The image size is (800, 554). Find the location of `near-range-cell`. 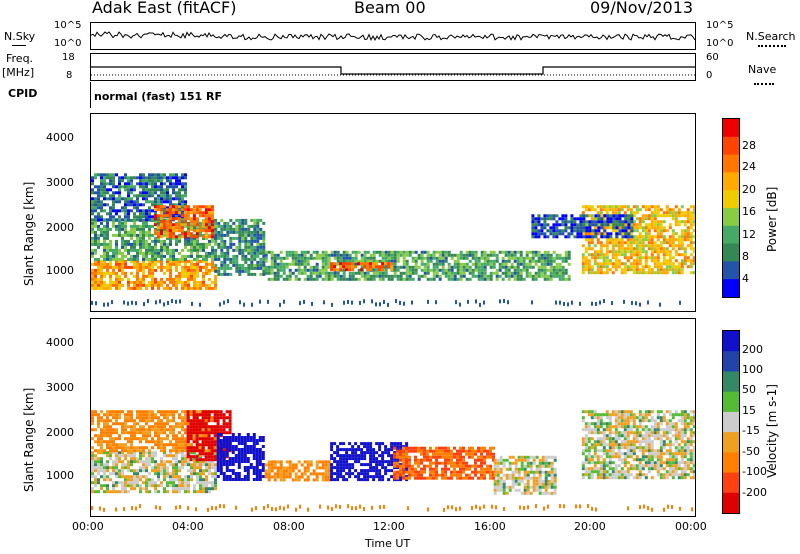

near-range-cell is located at coordinates (396, 301).